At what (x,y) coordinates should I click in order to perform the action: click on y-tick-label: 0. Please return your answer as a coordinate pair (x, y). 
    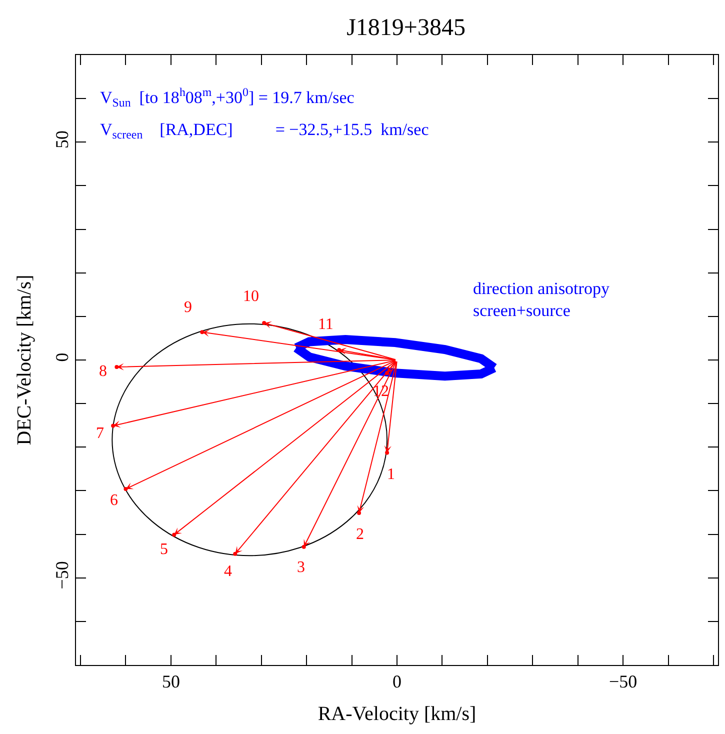
    Looking at the image, I should click on (62, 357).